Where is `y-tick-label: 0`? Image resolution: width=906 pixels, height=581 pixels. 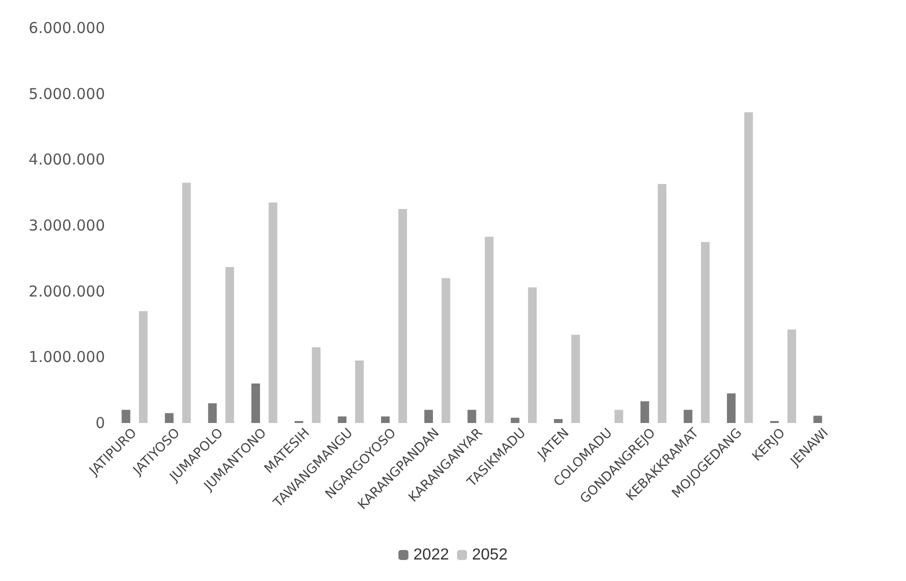 y-tick-label: 0 is located at coordinates (100, 423).